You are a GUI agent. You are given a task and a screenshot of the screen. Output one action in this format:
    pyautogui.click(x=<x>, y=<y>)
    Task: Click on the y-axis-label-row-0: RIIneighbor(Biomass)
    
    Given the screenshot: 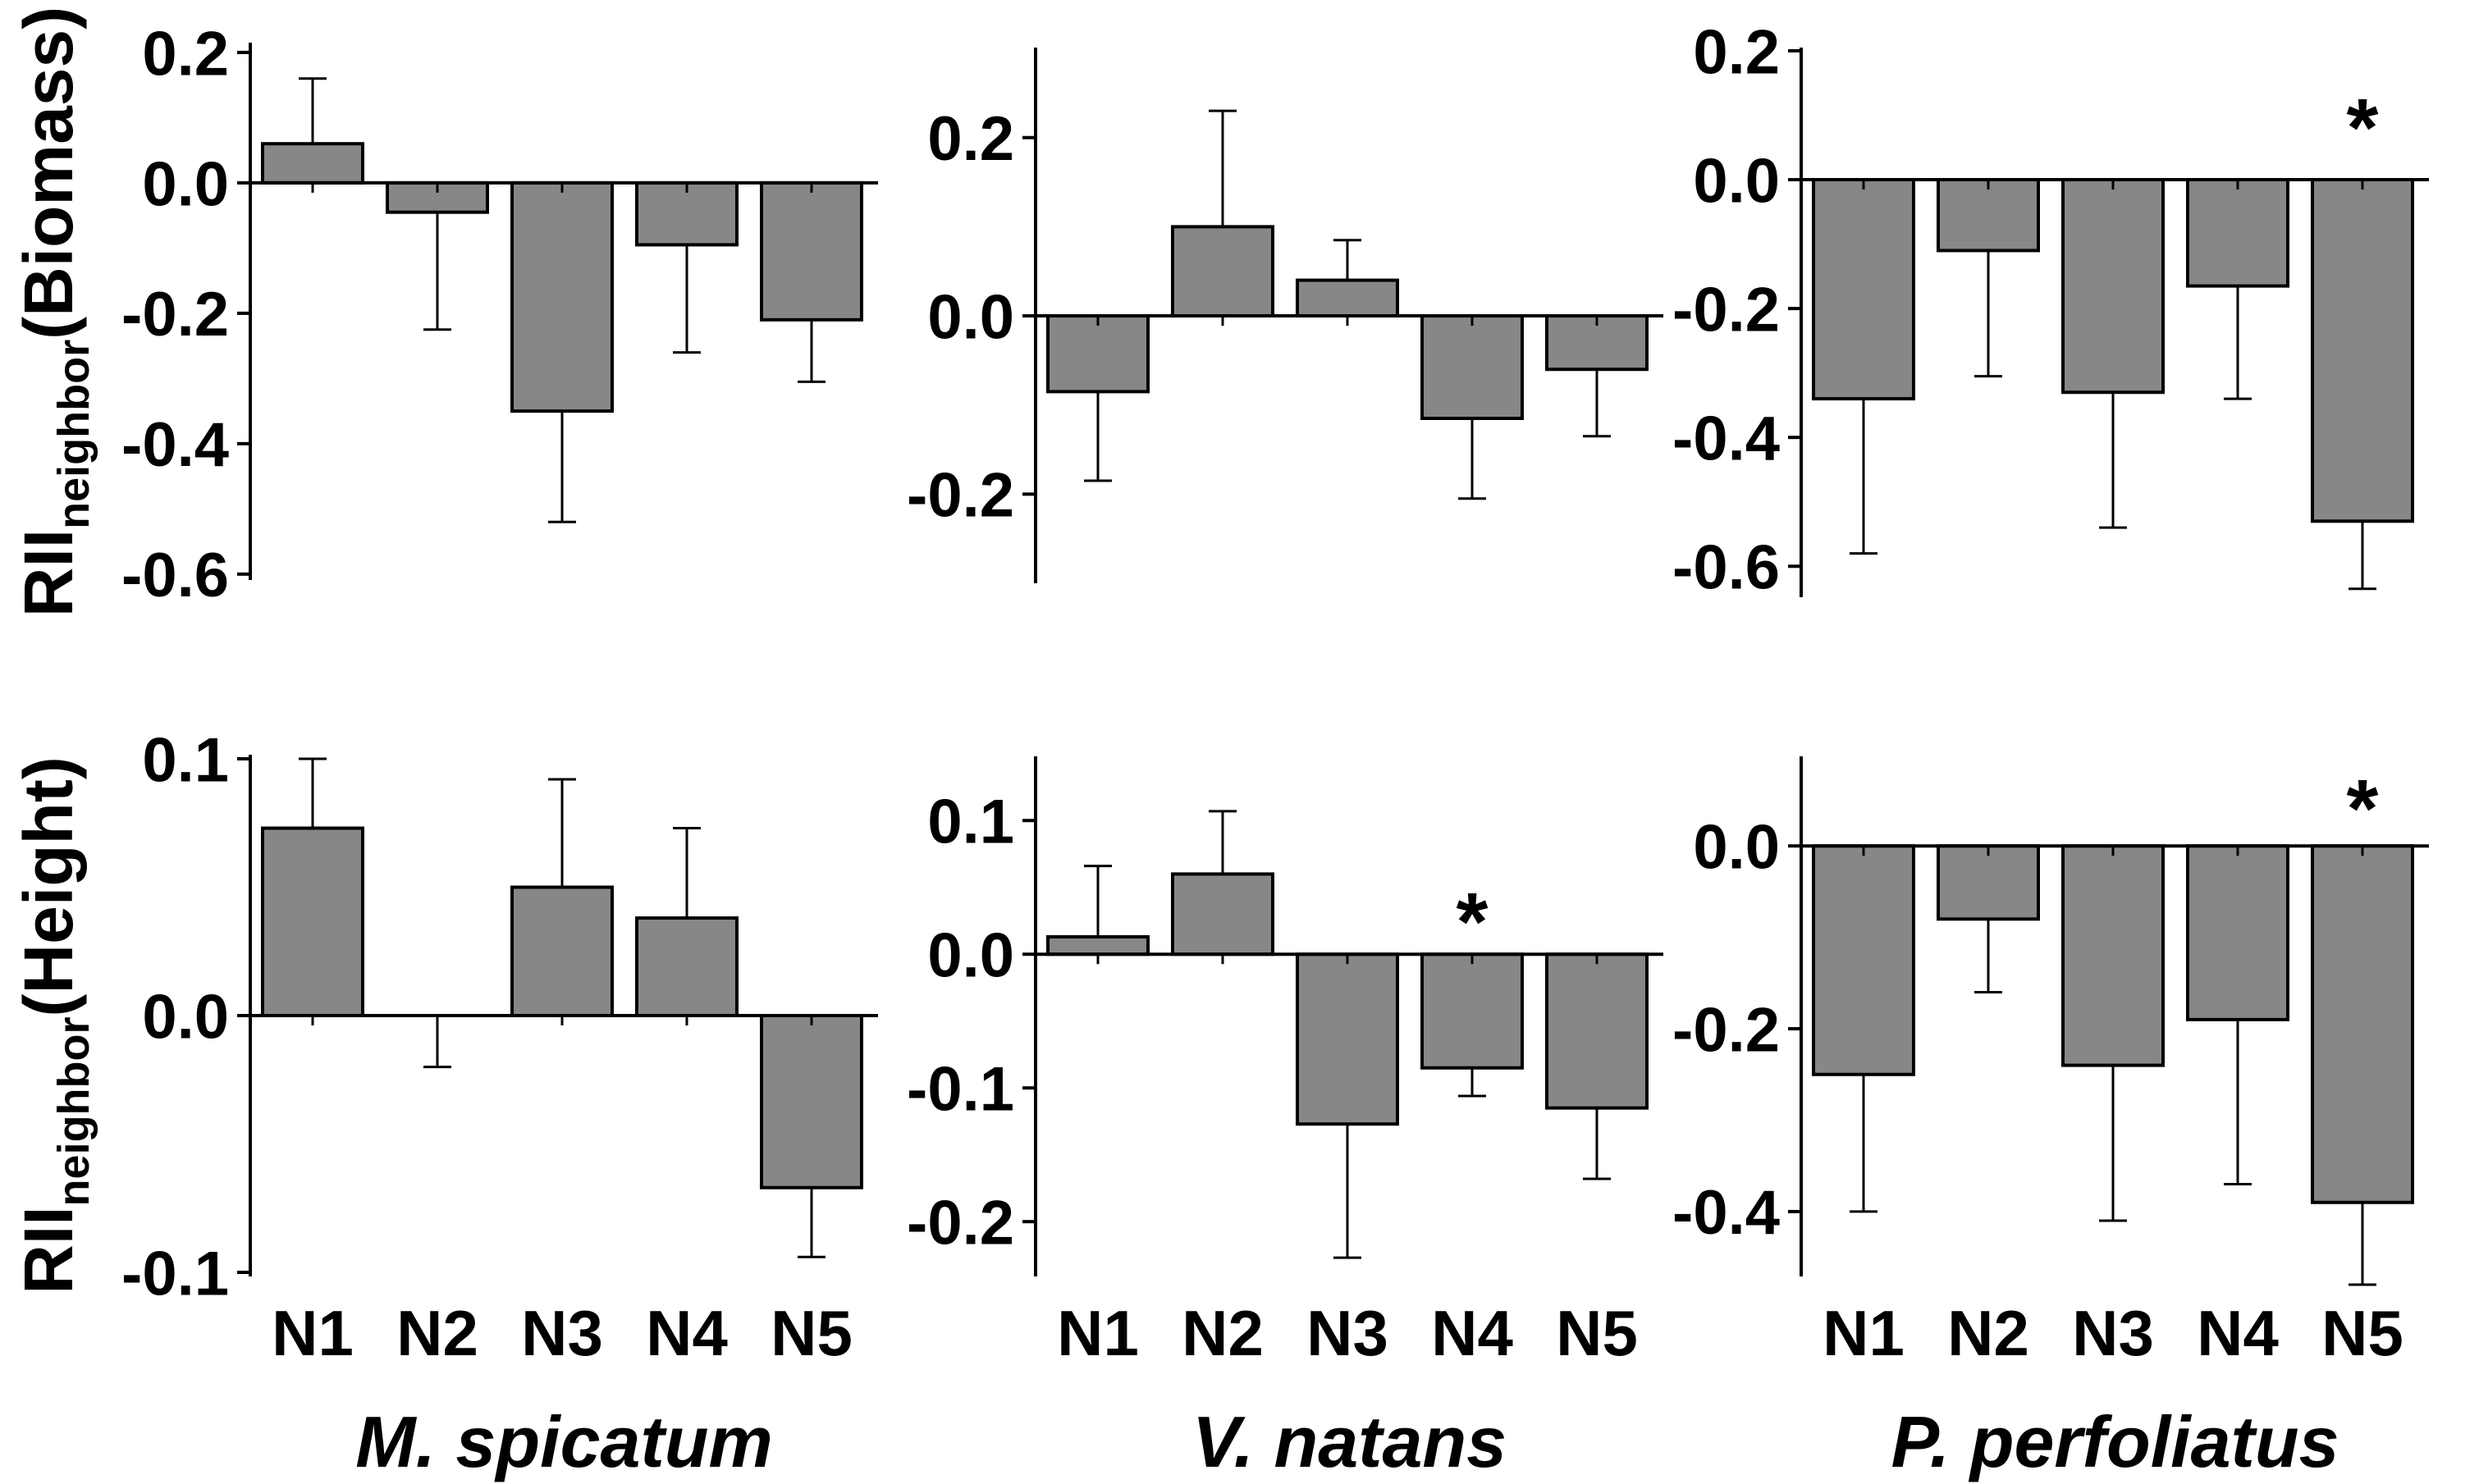 What is the action you would take?
    pyautogui.click(x=54, y=312)
    